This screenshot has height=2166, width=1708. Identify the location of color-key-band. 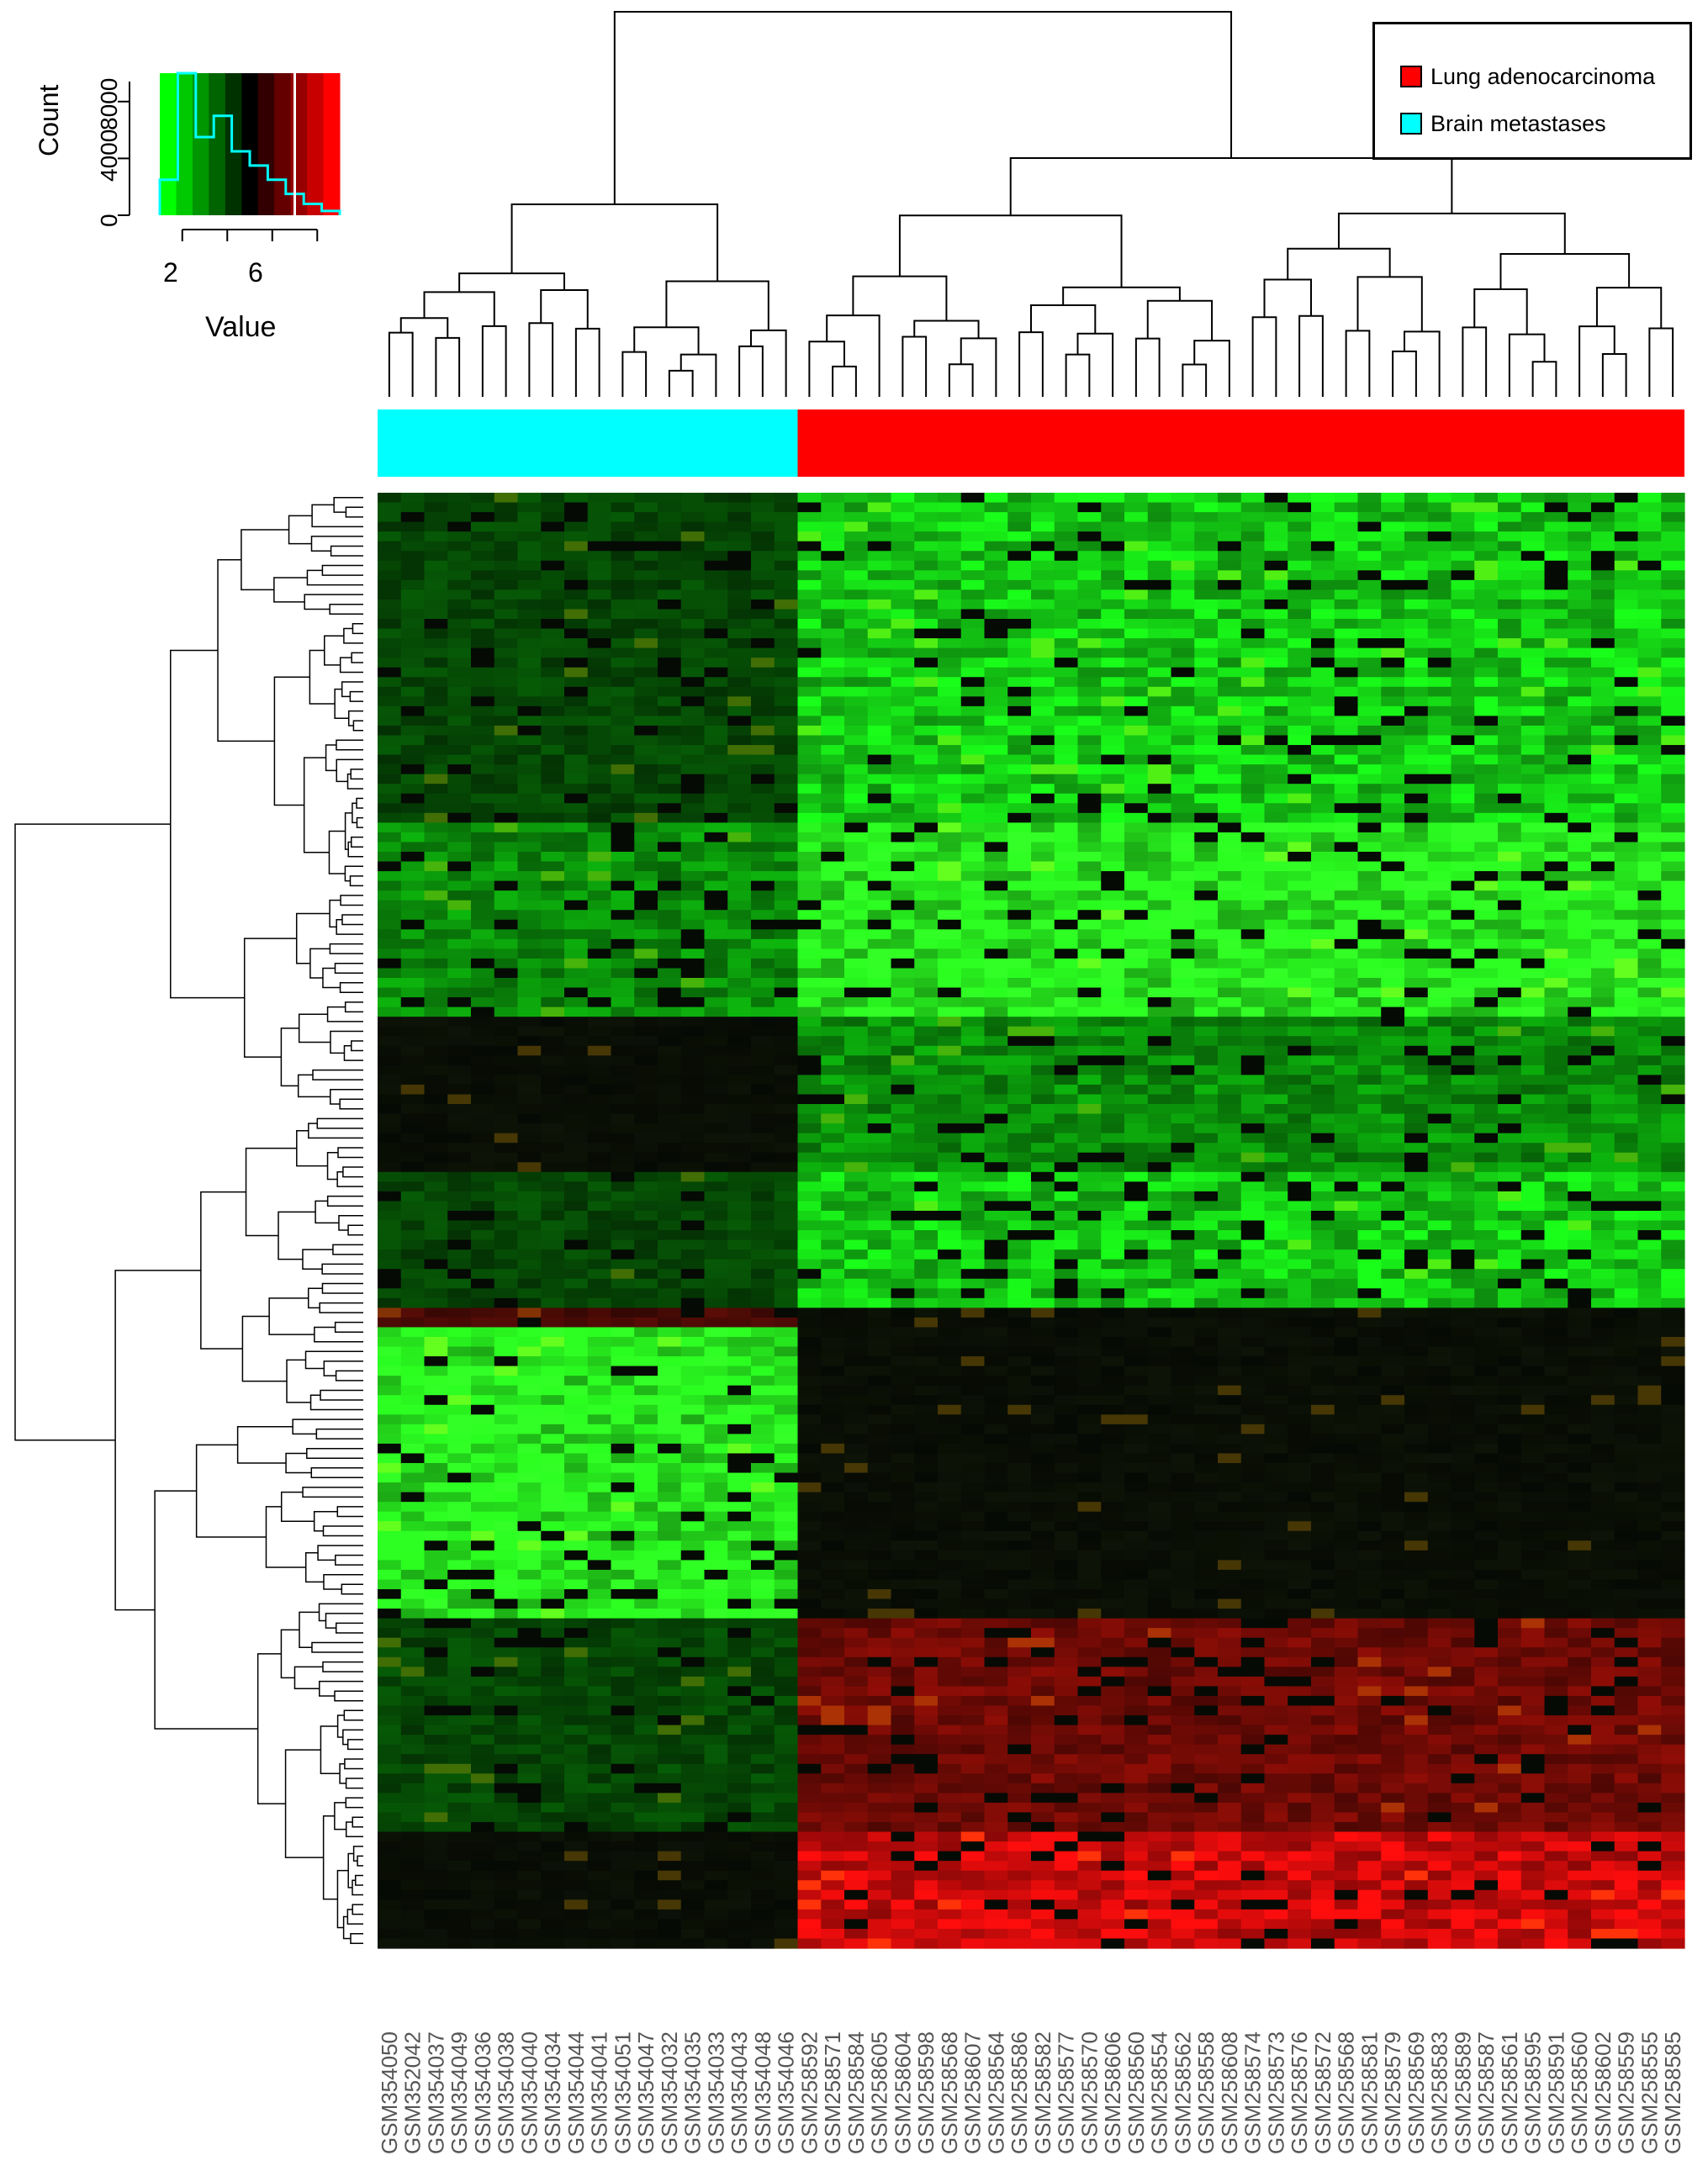
(233, 144).